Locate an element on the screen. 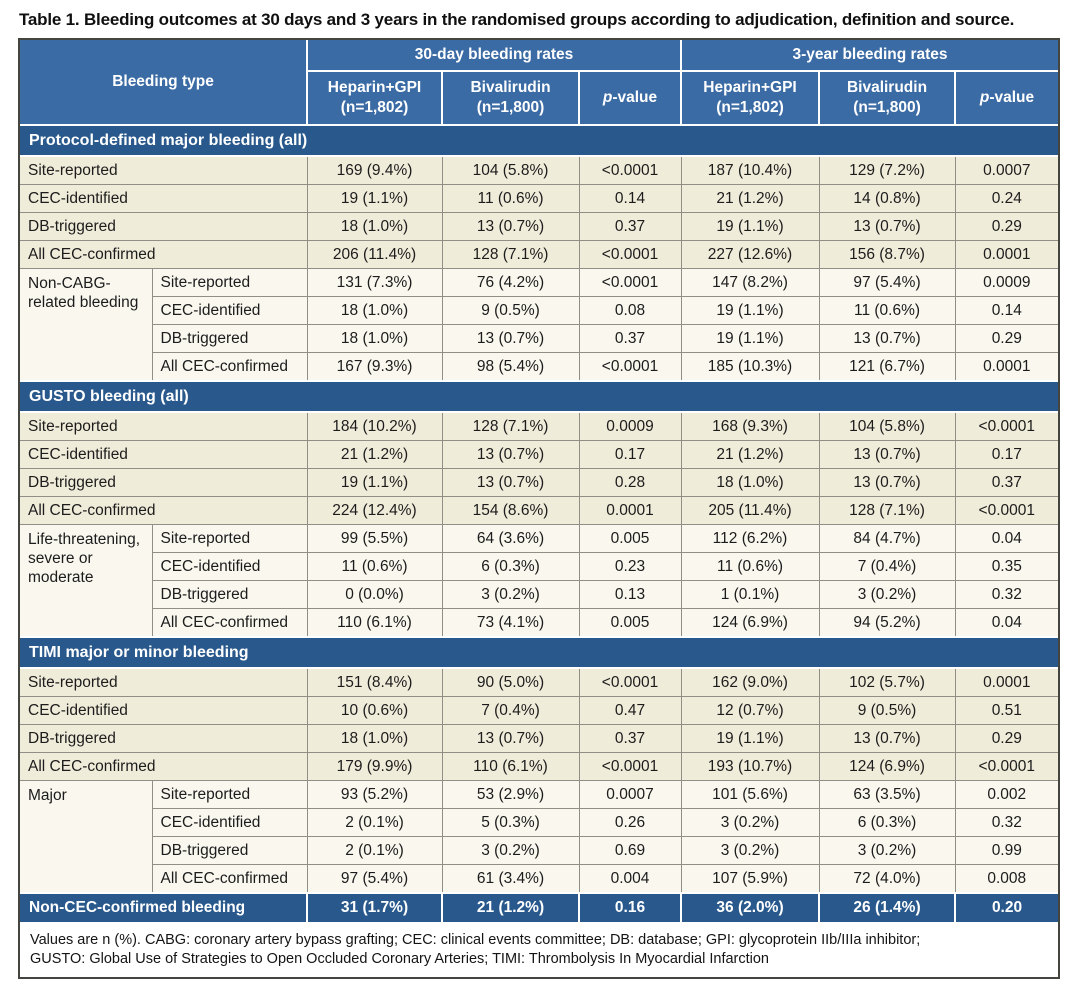 The height and width of the screenshot is (1001, 1074). pvalue-rest: -value is located at coordinates (635, 97).